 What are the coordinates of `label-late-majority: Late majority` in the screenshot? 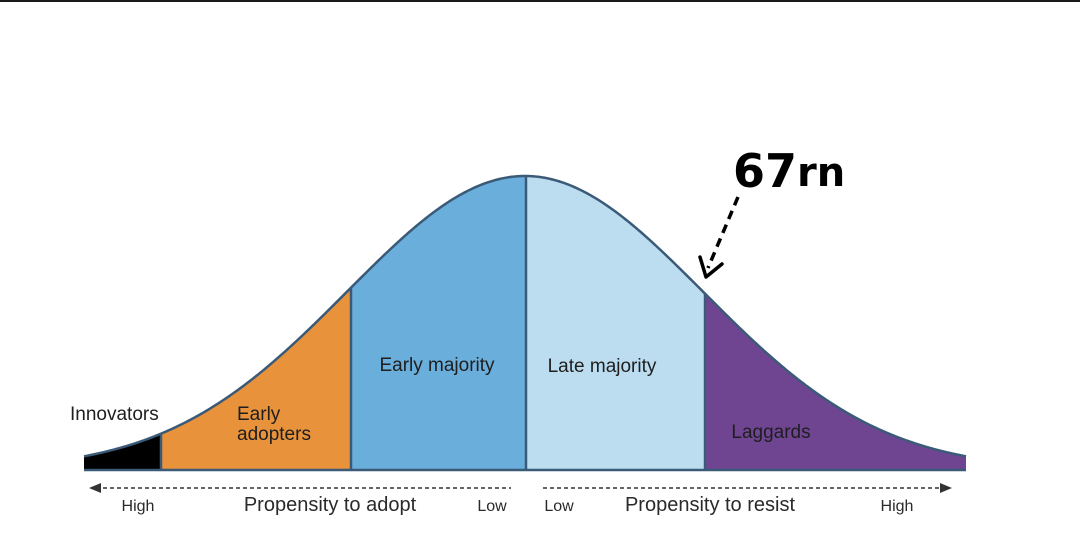 It's located at (602, 366).